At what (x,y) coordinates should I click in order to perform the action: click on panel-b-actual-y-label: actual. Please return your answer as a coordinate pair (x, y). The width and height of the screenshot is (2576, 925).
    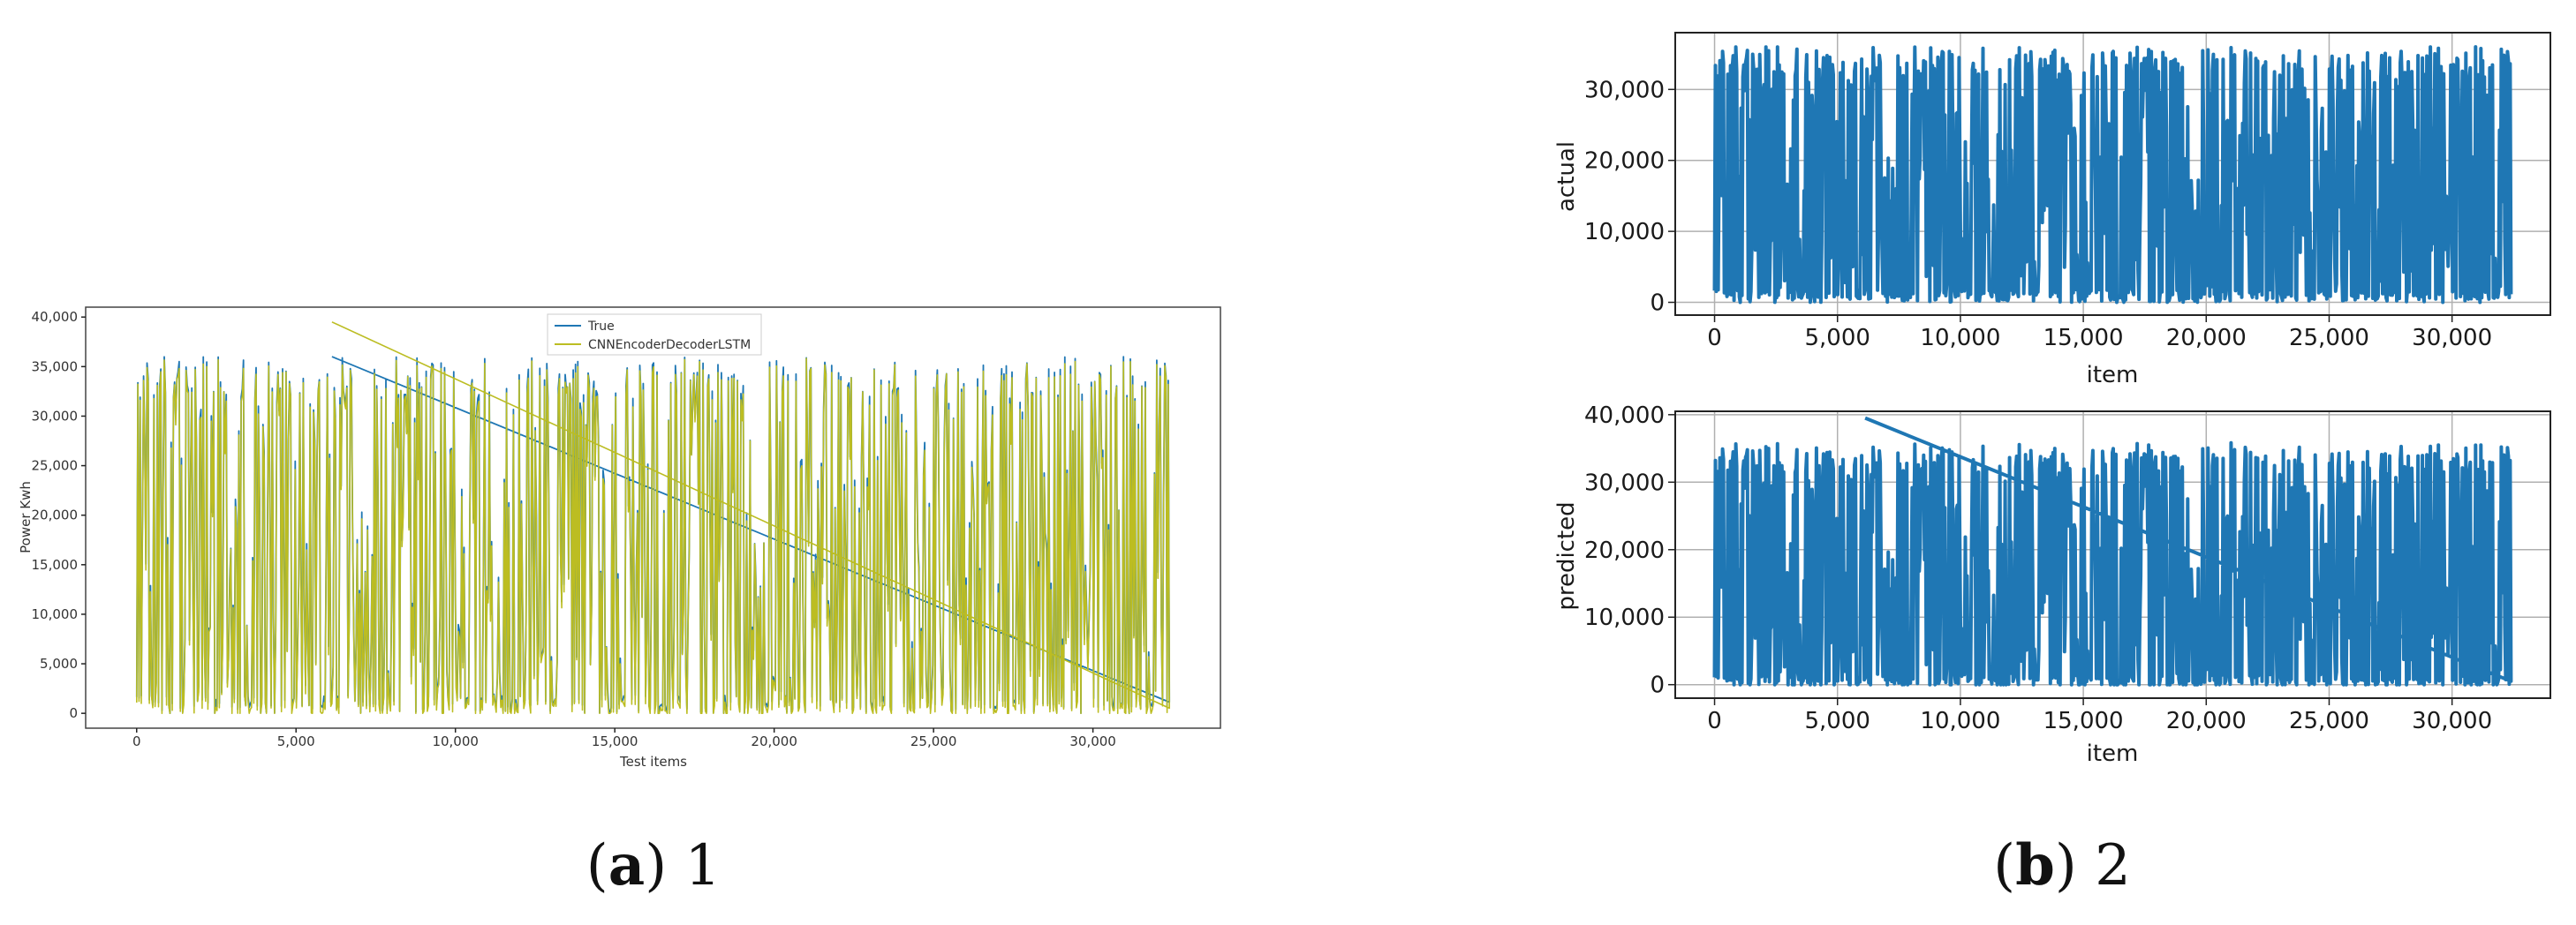
    Looking at the image, I should click on (1567, 176).